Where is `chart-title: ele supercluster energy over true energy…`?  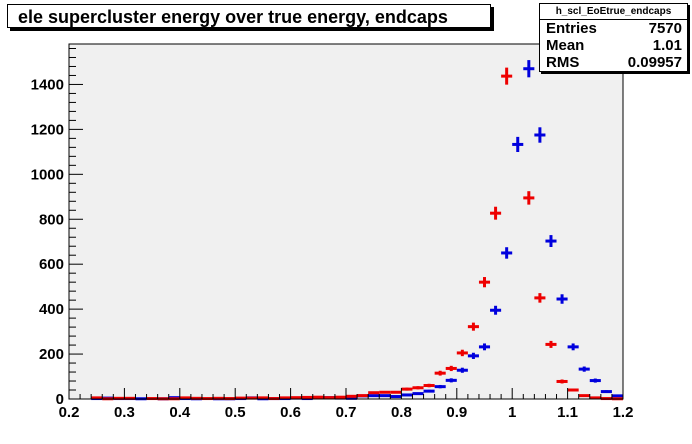 chart-title: ele supercluster energy over true energy… is located at coordinates (249, 16).